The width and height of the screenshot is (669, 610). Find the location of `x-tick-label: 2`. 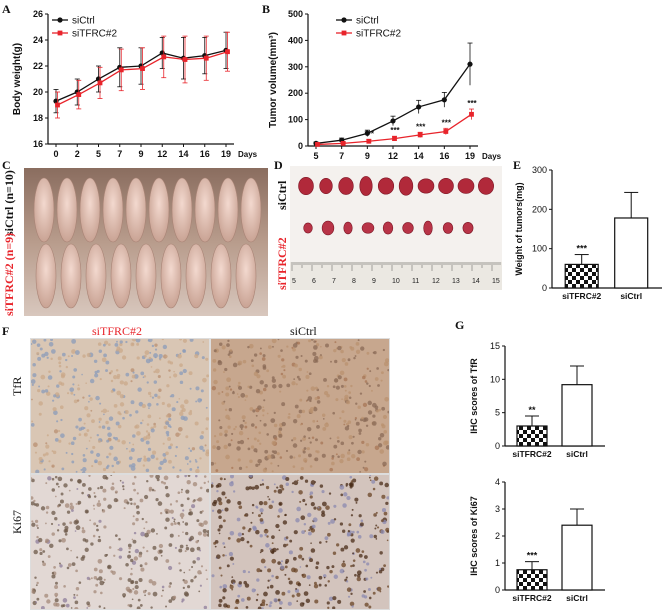

x-tick-label: 2 is located at coordinates (77, 154).